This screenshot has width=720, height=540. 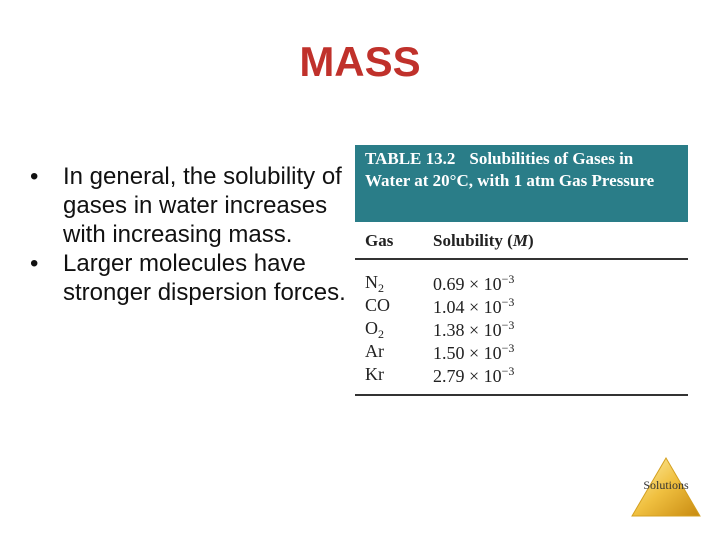 I want to click on solubility-base: 1.04 × 10, so click(x=467, y=307).